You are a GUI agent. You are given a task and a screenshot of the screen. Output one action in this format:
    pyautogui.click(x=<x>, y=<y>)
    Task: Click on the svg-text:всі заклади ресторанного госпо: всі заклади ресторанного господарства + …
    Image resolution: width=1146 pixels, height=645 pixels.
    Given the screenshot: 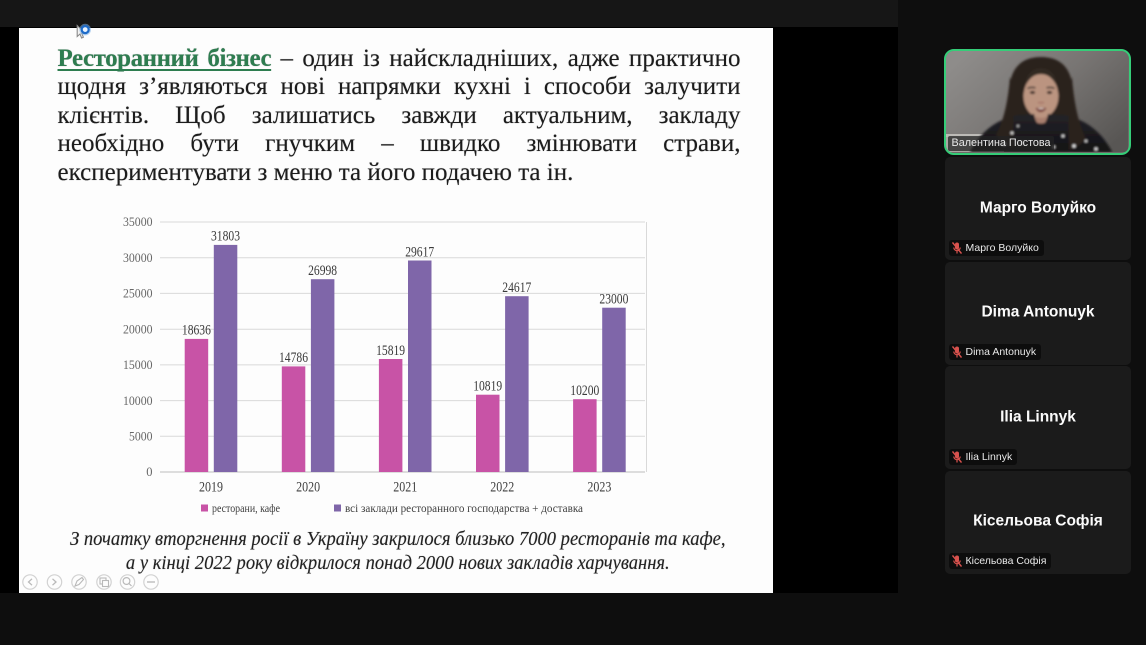 What is the action you would take?
    pyautogui.click(x=464, y=508)
    